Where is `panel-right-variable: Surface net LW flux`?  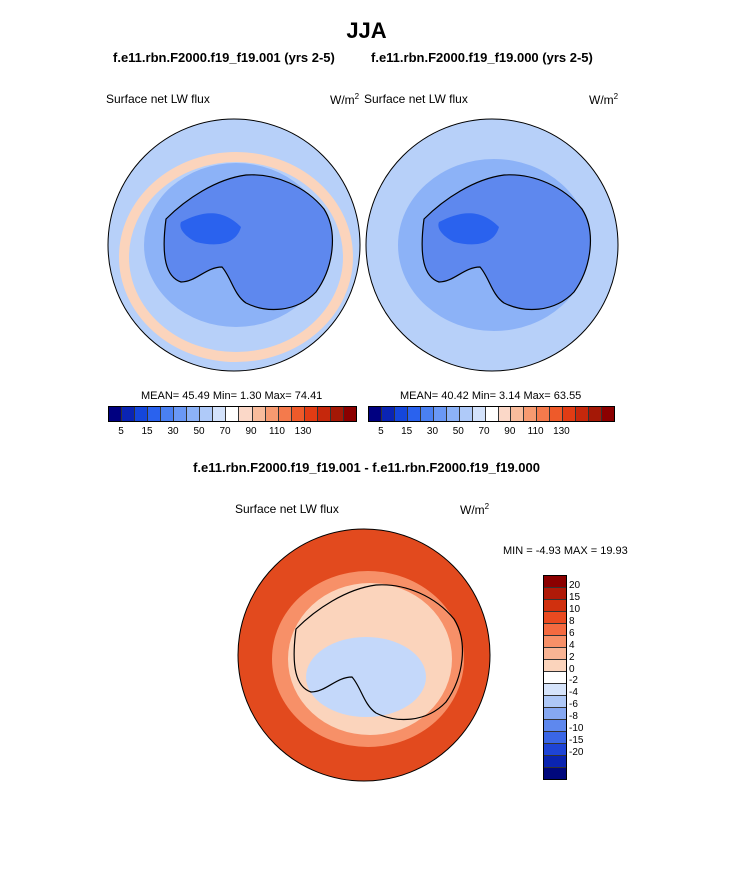 panel-right-variable: Surface net LW flux is located at coordinates (416, 99).